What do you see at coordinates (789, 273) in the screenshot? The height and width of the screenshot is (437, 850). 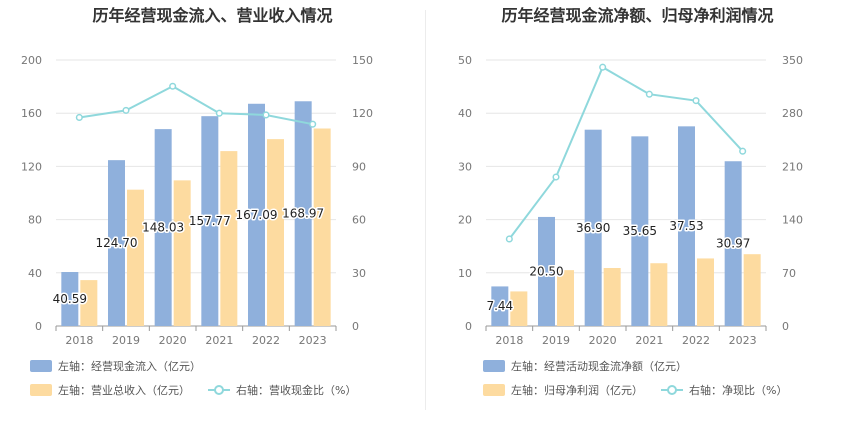 I see `y-tick-label-right: 70` at bounding box center [789, 273].